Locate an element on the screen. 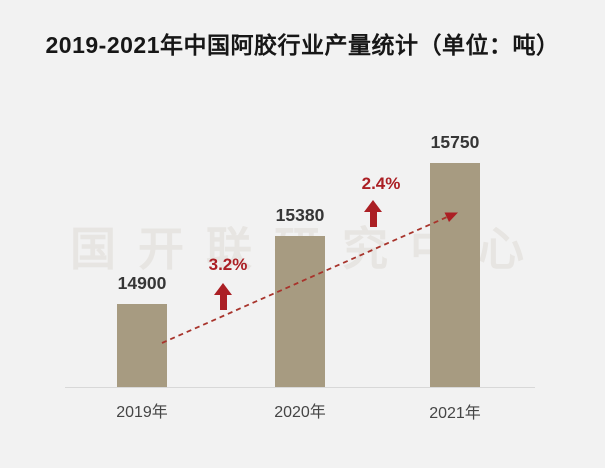 The height and width of the screenshot is (468, 605). growth-up-arrow-icon-2020 is located at coordinates (223, 296).